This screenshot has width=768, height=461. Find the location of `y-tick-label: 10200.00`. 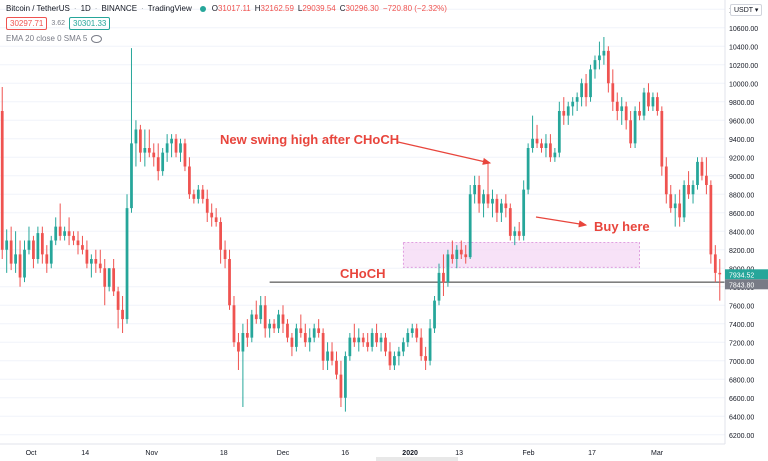

y-tick-label: 10200.00 is located at coordinates (743, 66).